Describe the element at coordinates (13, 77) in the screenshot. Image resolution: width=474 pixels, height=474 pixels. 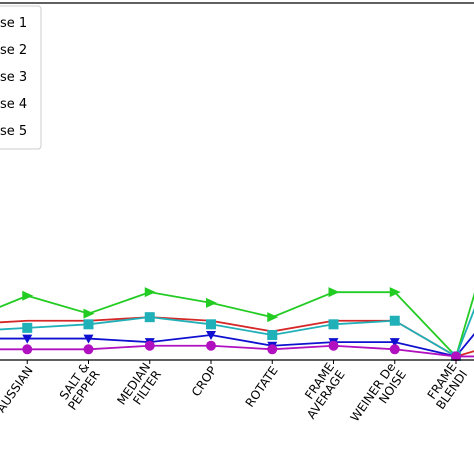
I see `legend-label: se 3` at that location.